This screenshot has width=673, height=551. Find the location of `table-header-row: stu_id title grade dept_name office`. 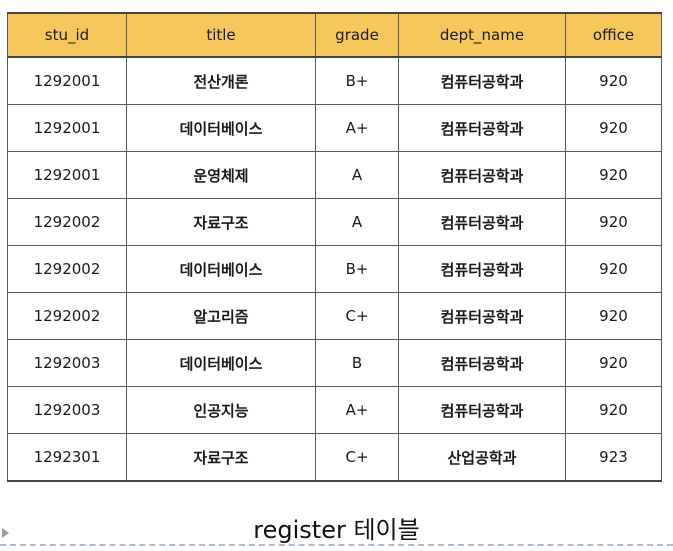

table-header-row: stu_id title grade dept_name office is located at coordinates (334, 35).